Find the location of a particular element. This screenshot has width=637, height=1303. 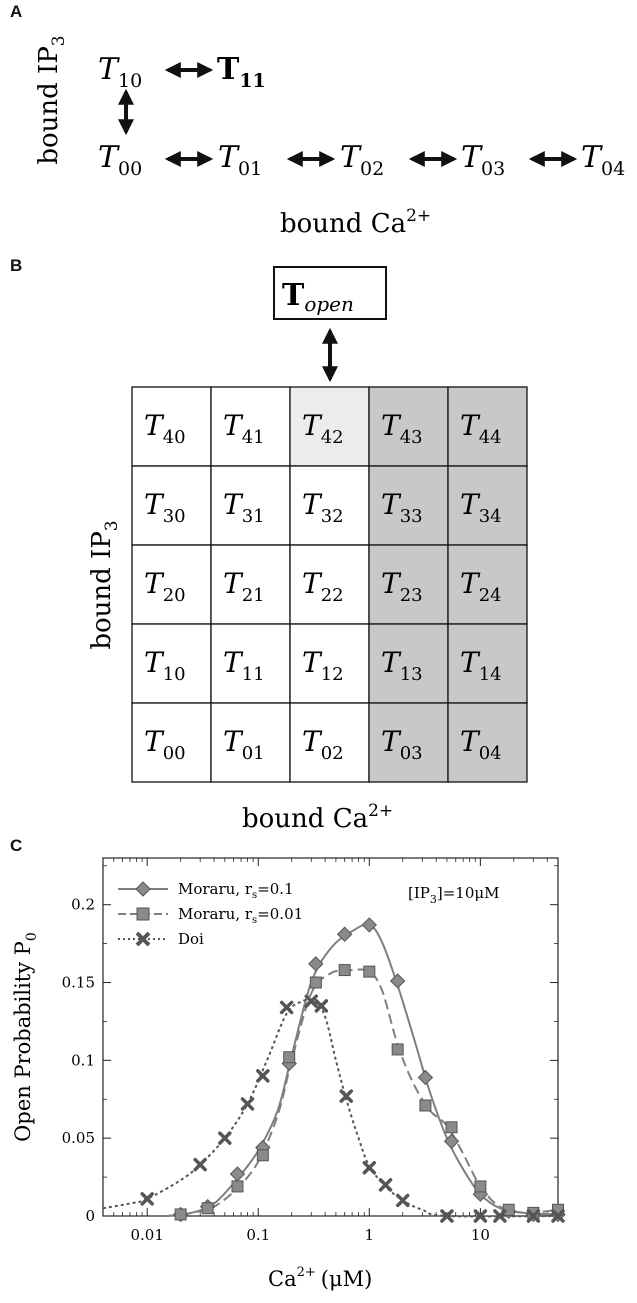

grid-cell-t10 is located at coordinates (171, 663).